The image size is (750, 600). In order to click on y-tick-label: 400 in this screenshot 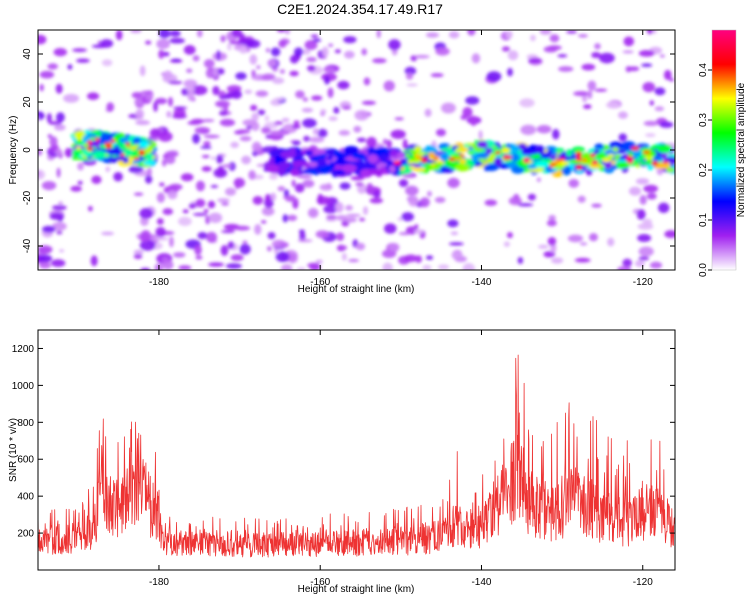, I will do `click(25, 497)`.